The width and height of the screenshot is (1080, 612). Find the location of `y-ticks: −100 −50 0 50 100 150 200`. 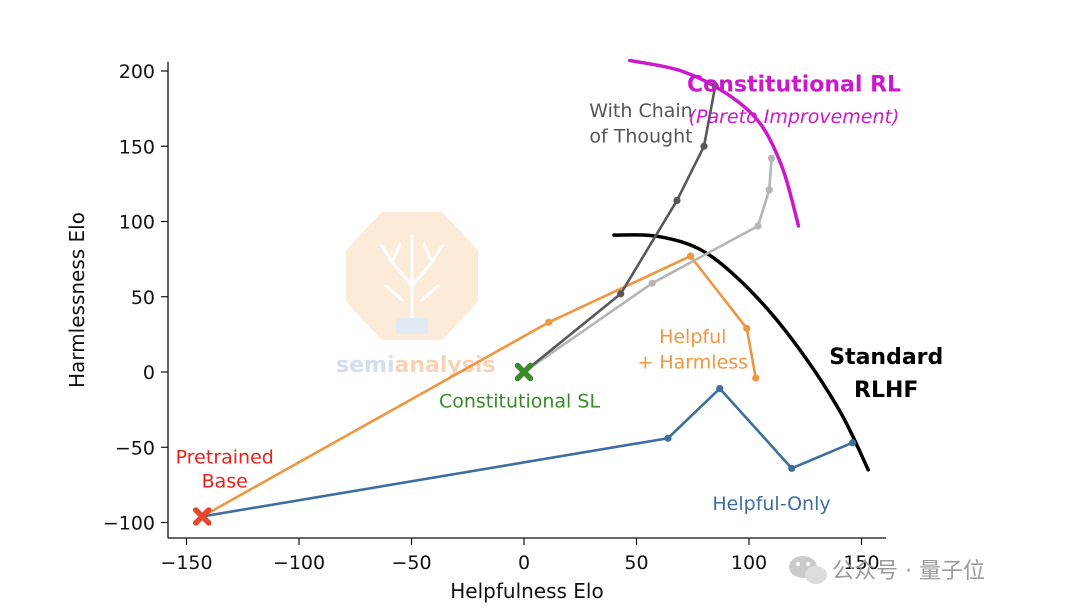

y-ticks: −100 −50 0 50 100 150 200 is located at coordinates (135, 298).